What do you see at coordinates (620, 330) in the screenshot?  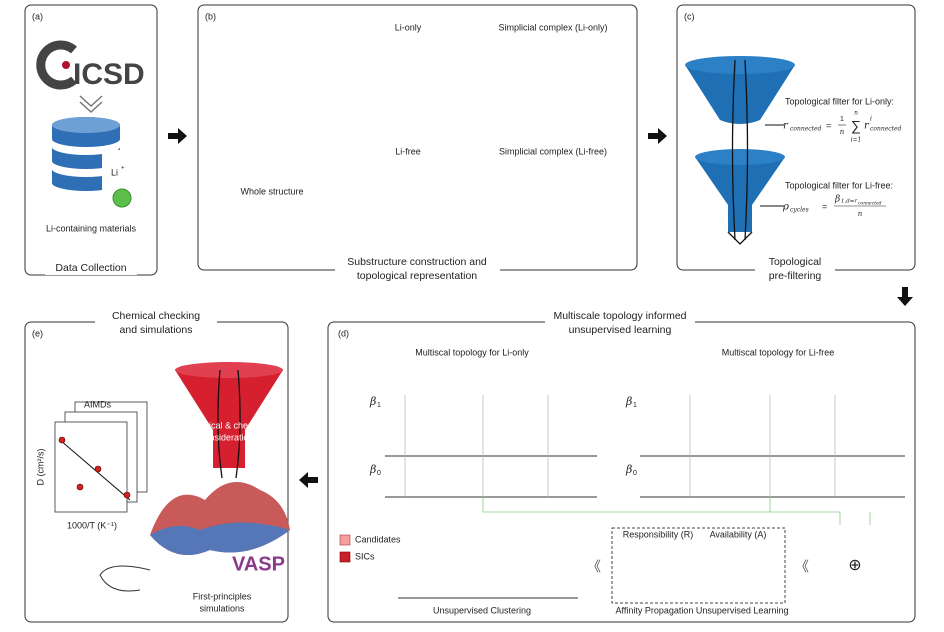 I see `label: unsupervised learning` at bounding box center [620, 330].